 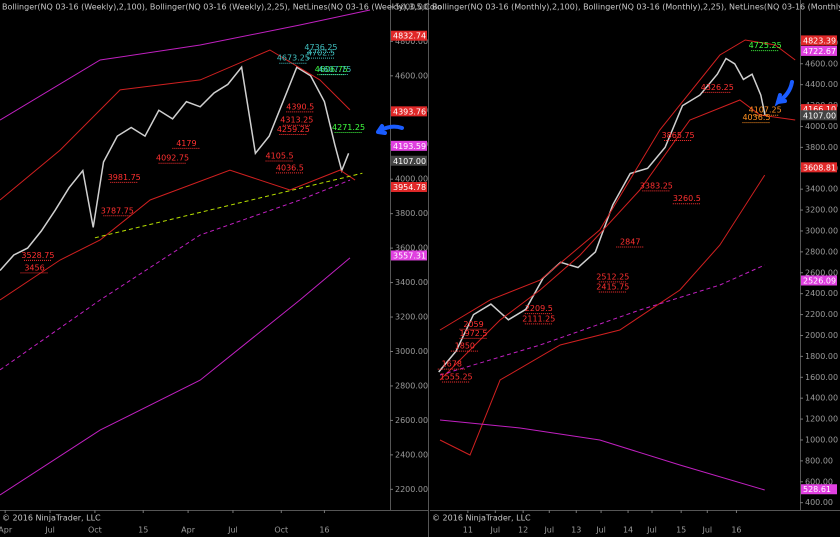 I want to click on level-label: 4179, so click(x=186, y=143).